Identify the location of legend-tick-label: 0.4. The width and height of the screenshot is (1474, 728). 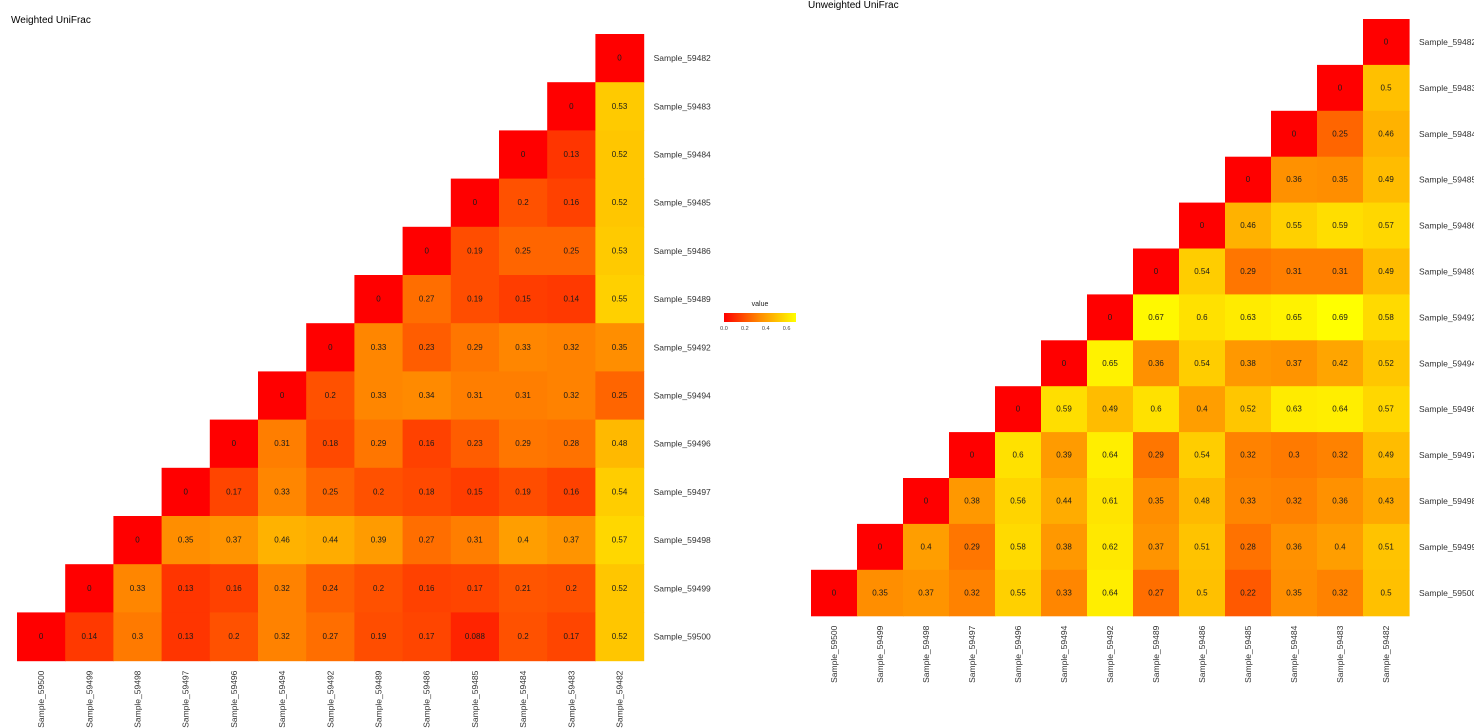
(766, 329).